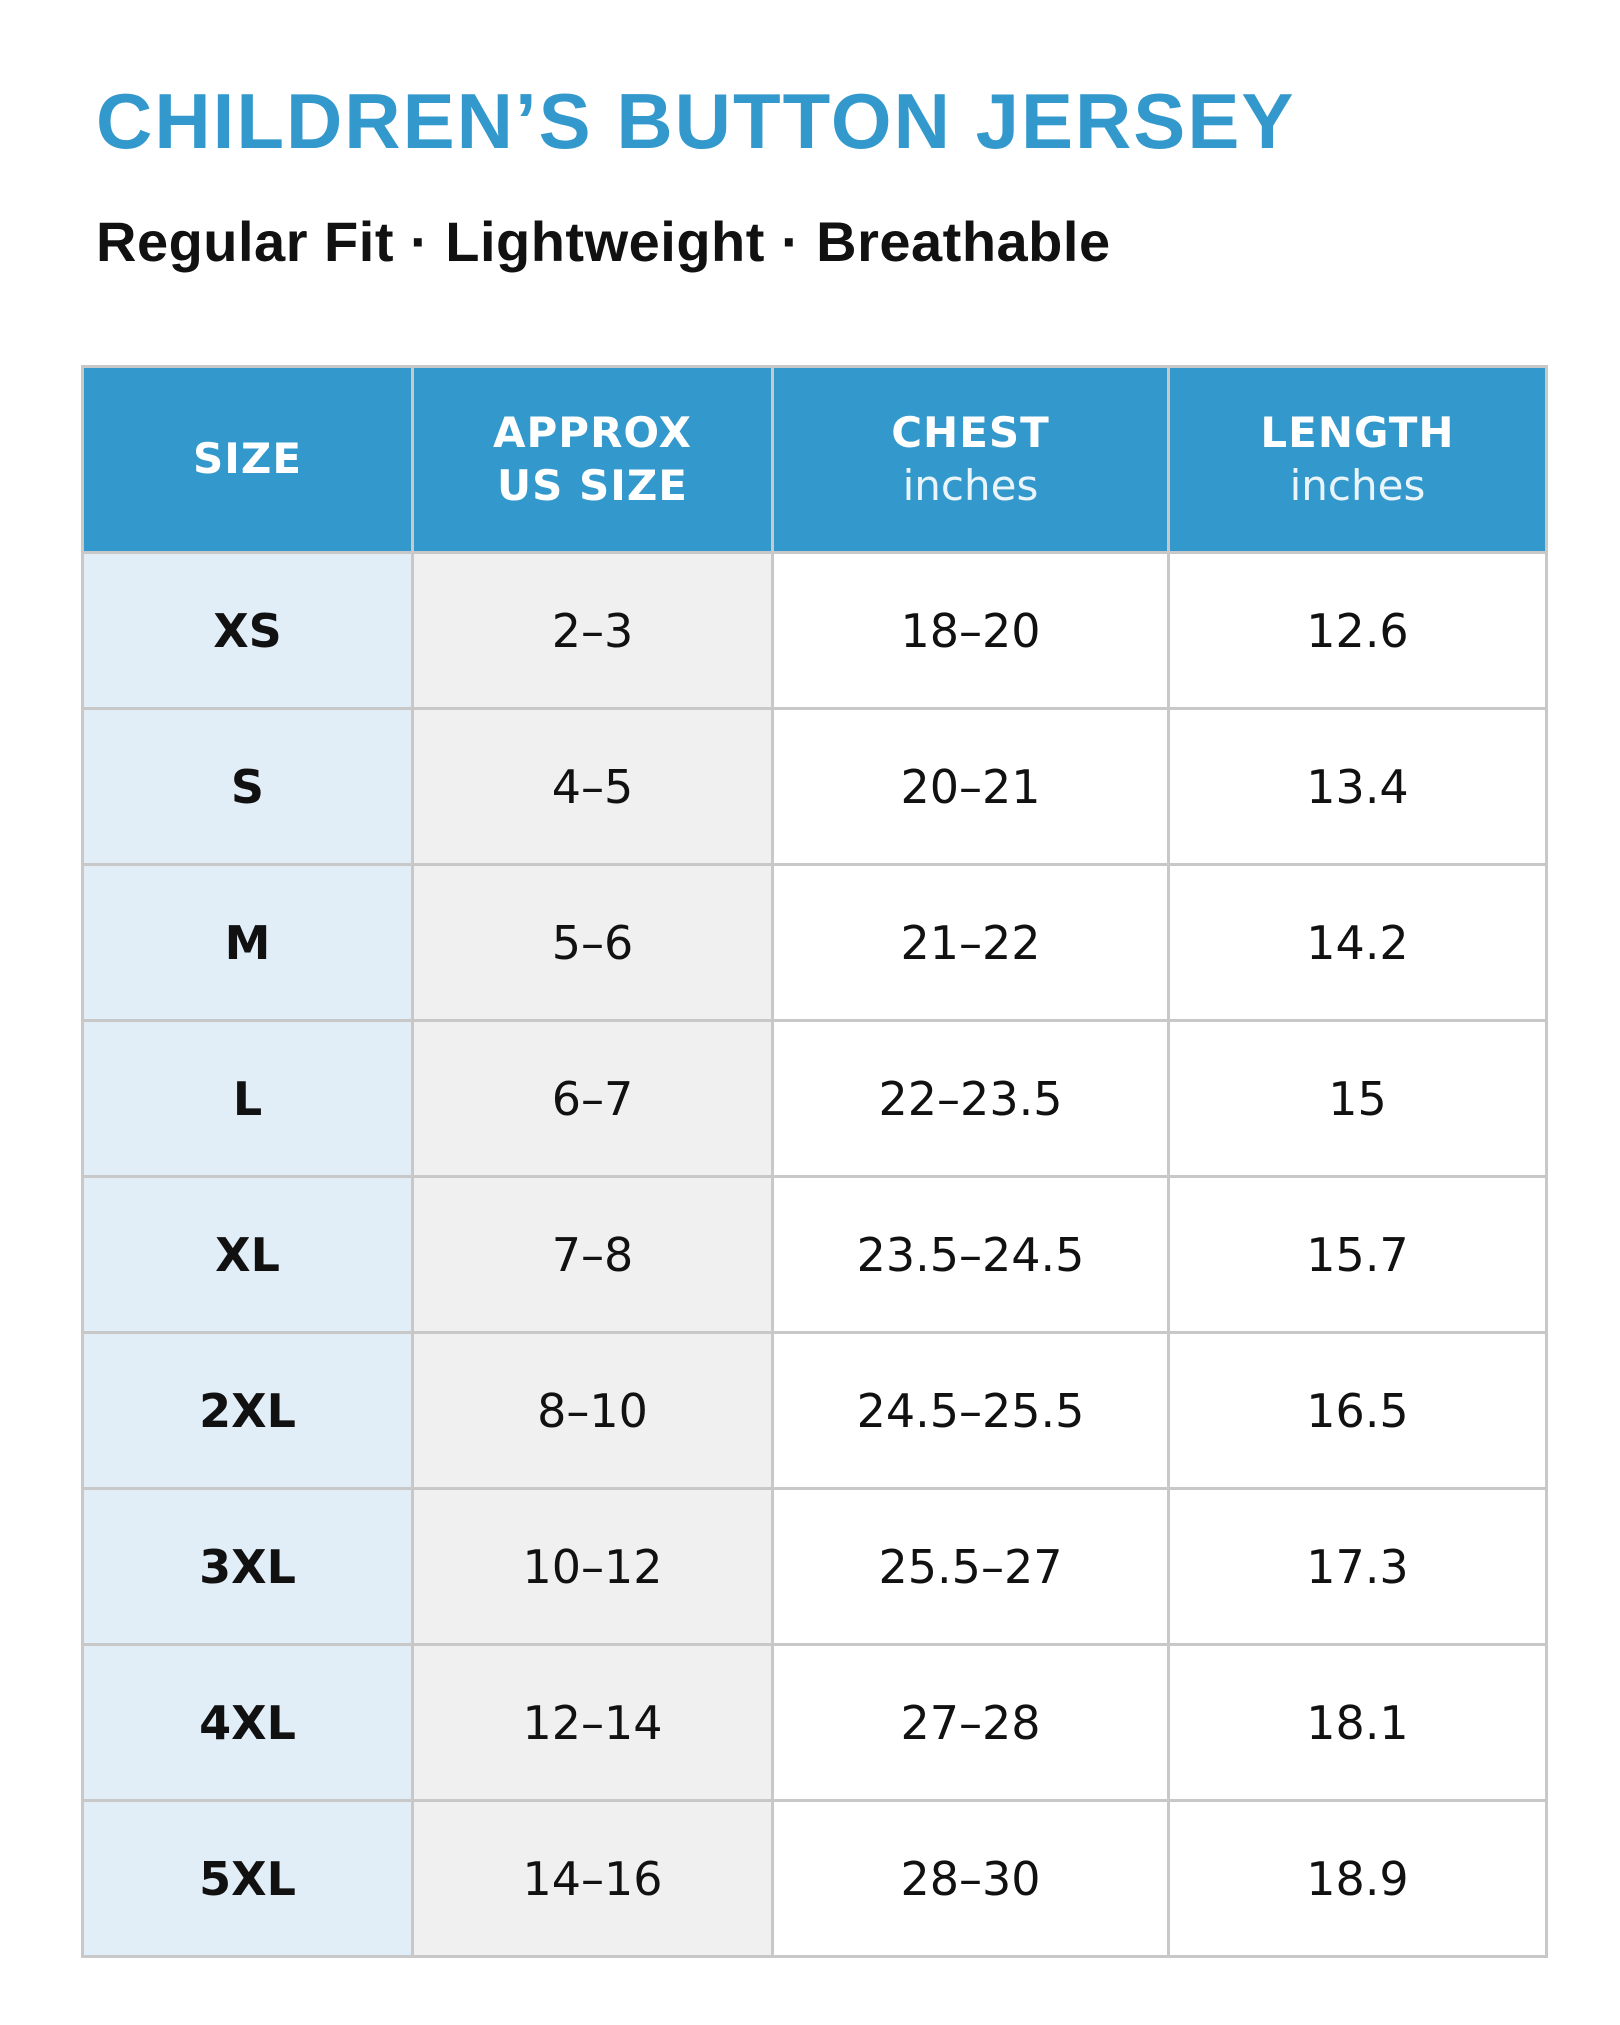 The height and width of the screenshot is (2025, 1620). I want to click on cell-chest: 23.5–24.5, so click(970, 1254).